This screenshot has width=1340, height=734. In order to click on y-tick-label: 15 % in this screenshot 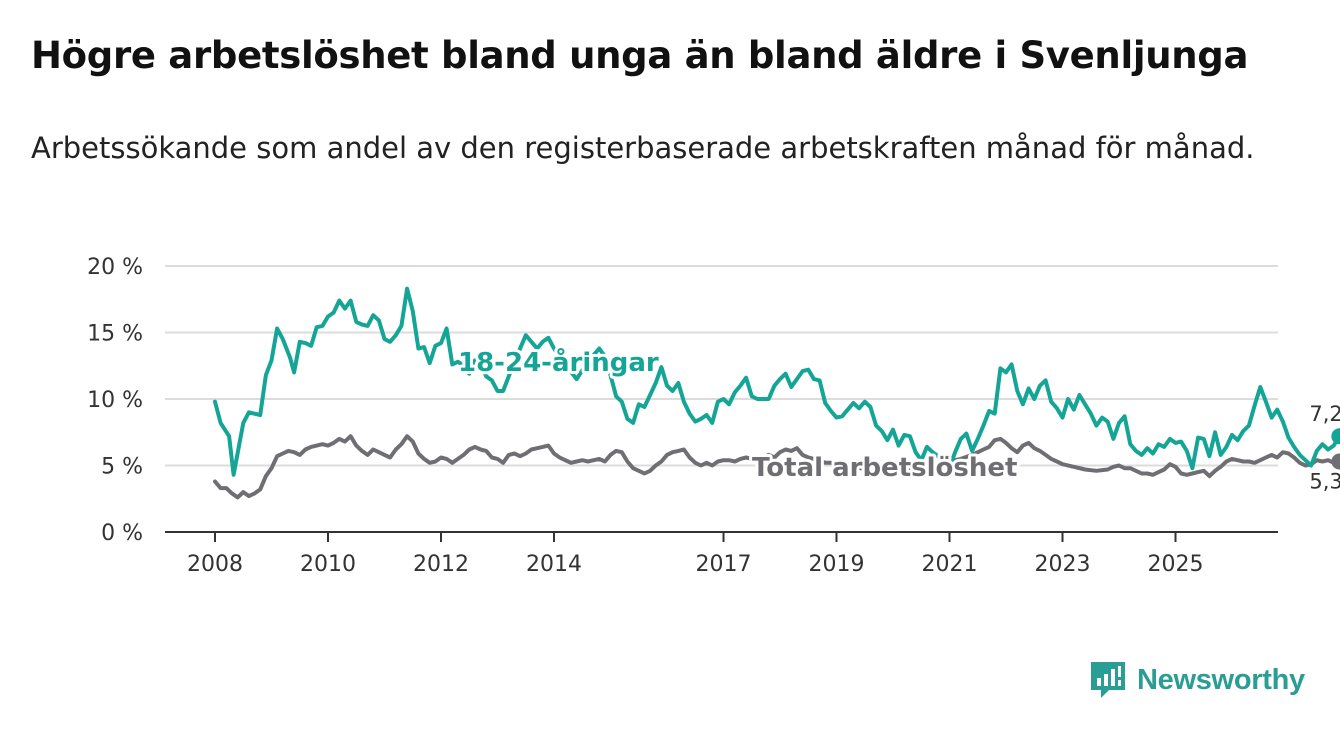, I will do `click(115, 334)`.